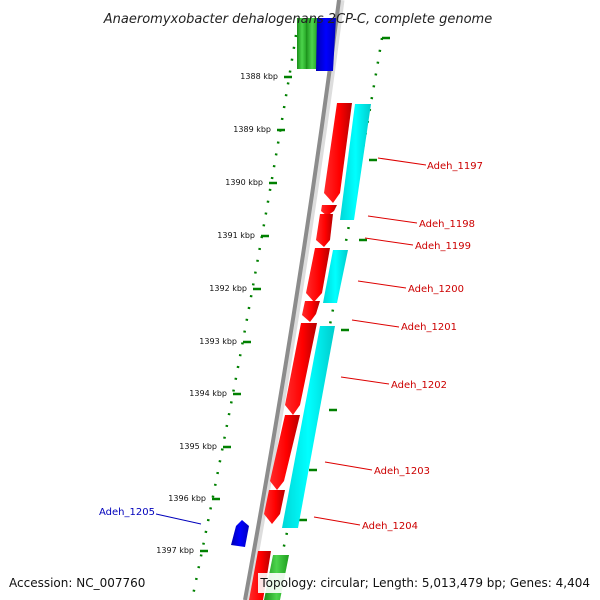 Image resolution: width=600 pixels, height=600 pixels. Describe the element at coordinates (244, 182) in the screenshot. I see `tick-label: 1390 kbp` at that location.